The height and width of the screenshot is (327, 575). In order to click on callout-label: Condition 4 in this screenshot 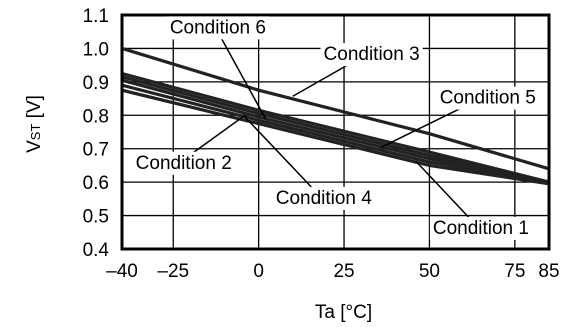, I will do `click(324, 198)`.